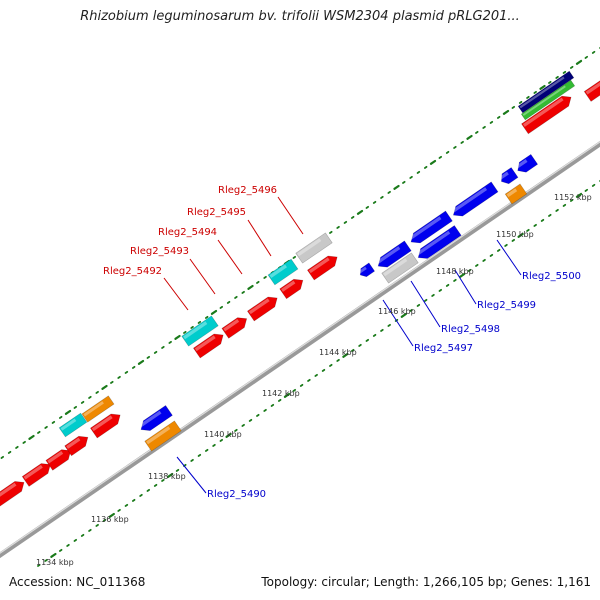 The height and width of the screenshot is (600, 600). What do you see at coordinates (132, 271) in the screenshot?
I see `gene-label-rleg2-5492: Rleg2_5492` at bounding box center [132, 271].